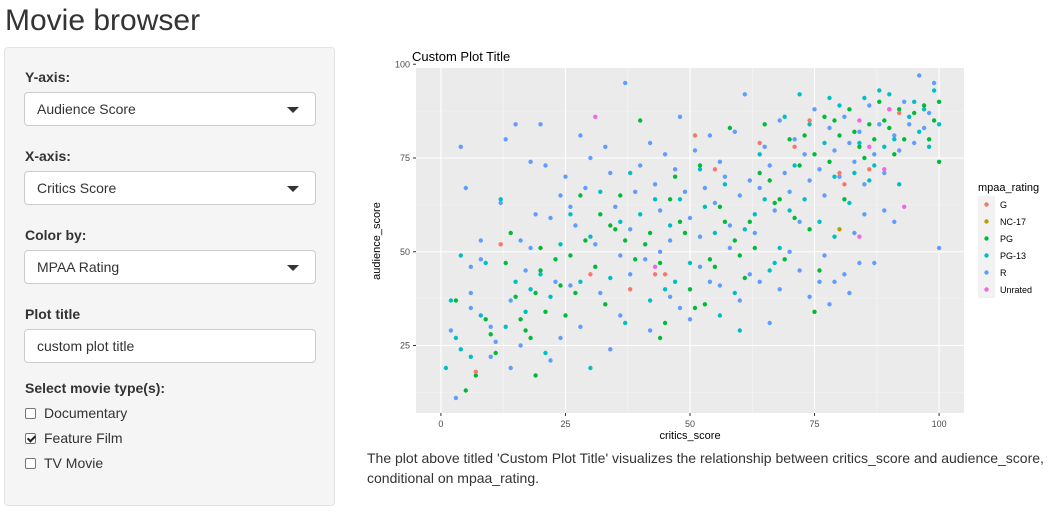 The height and width of the screenshot is (514, 1058). I want to click on tv-movie-checkbox, so click(30, 463).